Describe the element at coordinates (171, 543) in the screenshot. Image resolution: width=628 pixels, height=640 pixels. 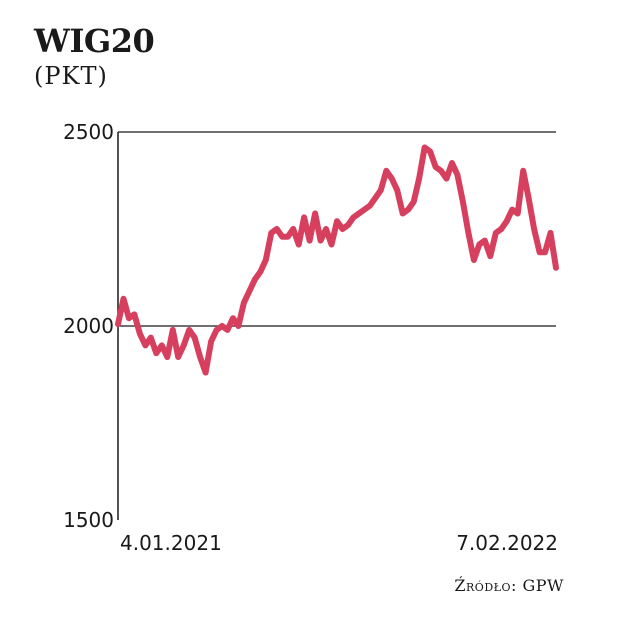
I see `x-start-date-label: 4.01.2021` at that location.